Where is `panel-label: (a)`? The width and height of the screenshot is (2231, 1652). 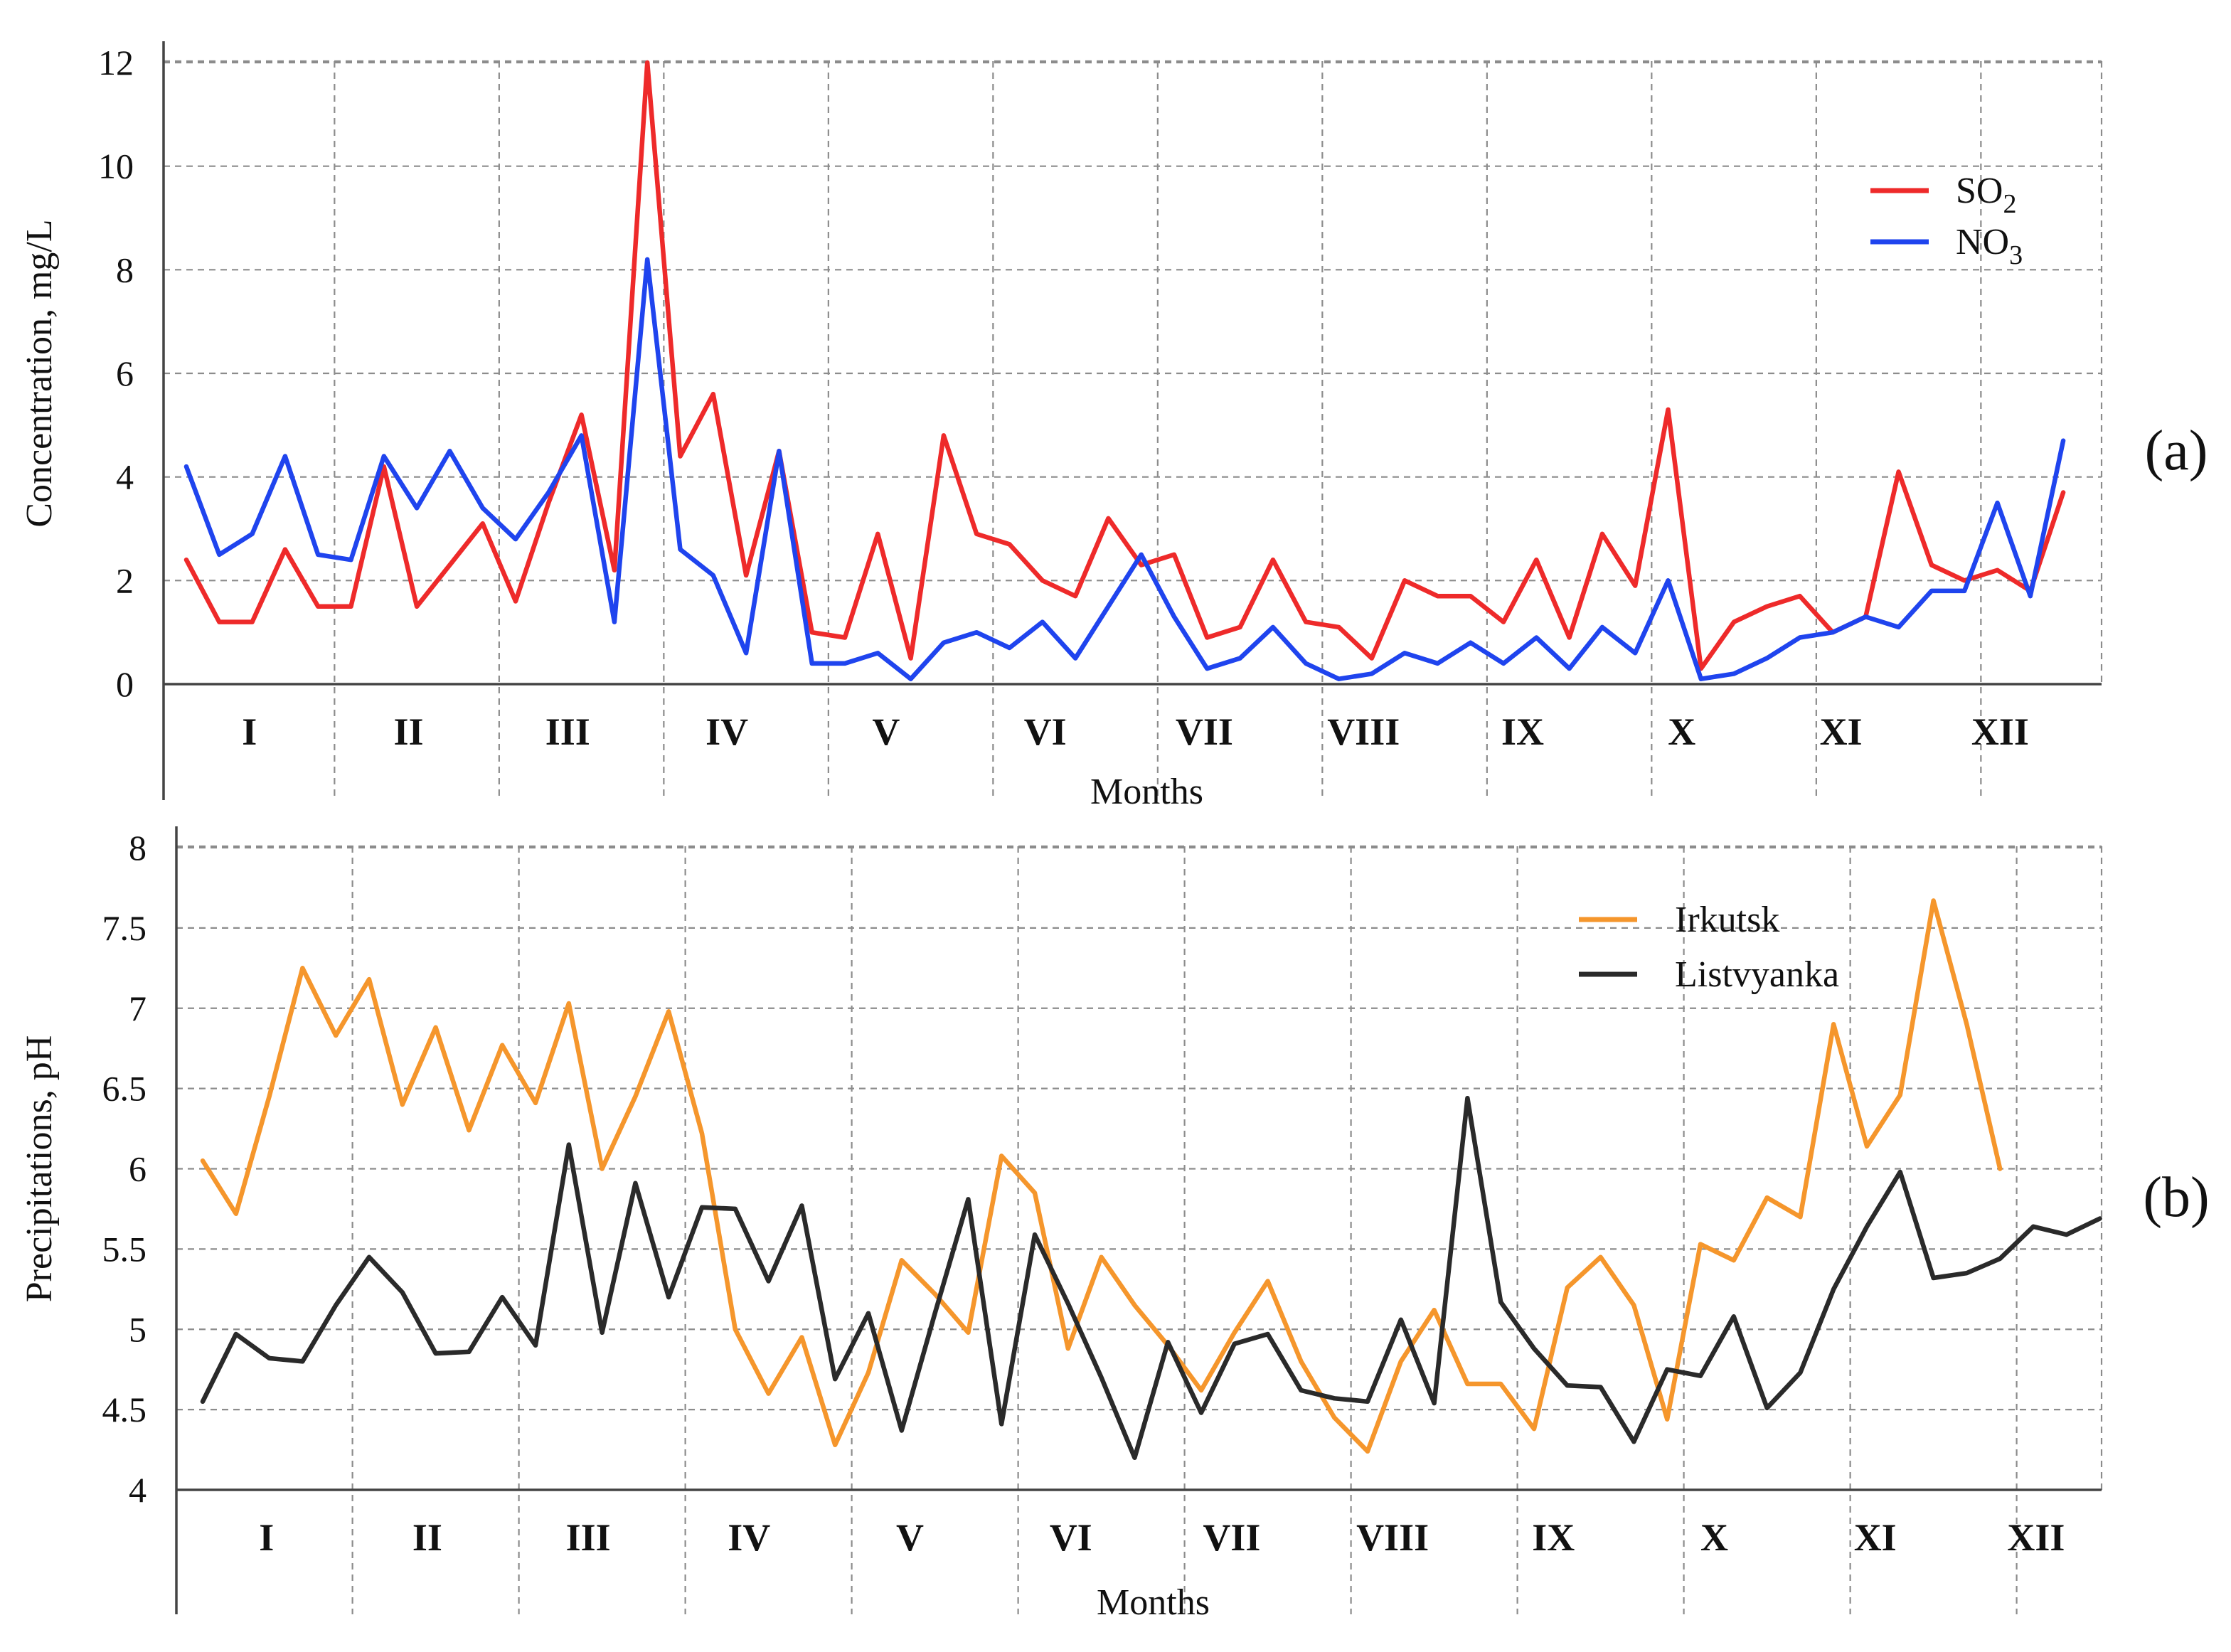
panel-label: (a) is located at coordinates (2176, 451).